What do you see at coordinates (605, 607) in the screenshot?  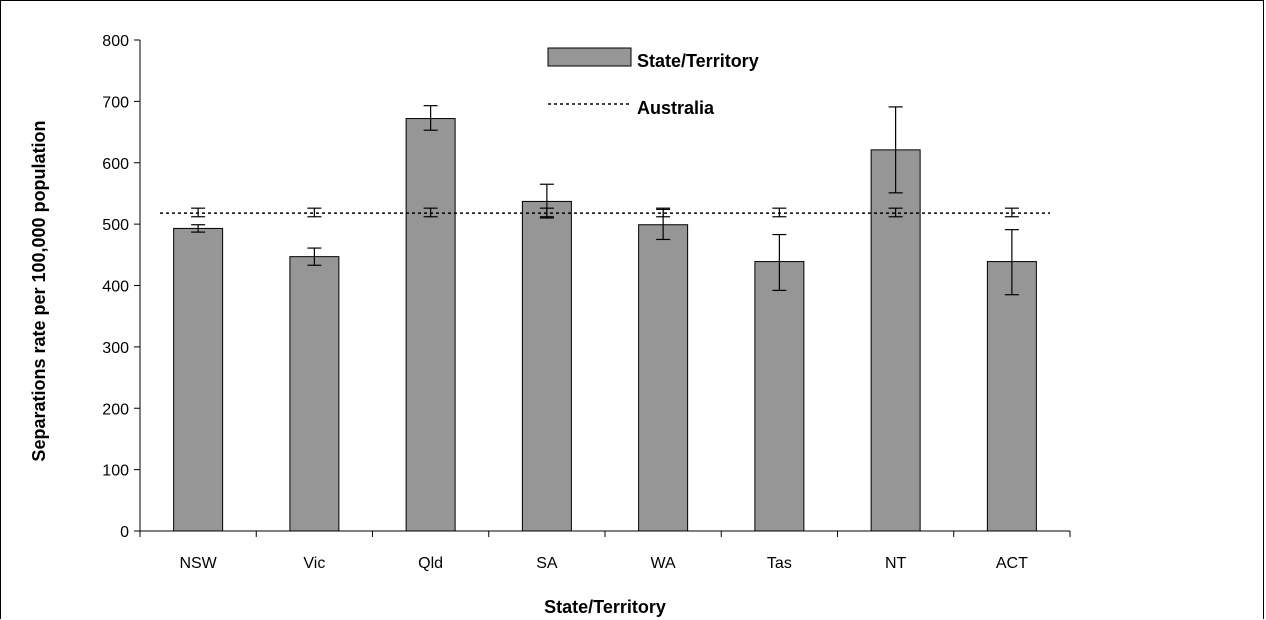 I see `x-axis-title: State/Territory` at bounding box center [605, 607].